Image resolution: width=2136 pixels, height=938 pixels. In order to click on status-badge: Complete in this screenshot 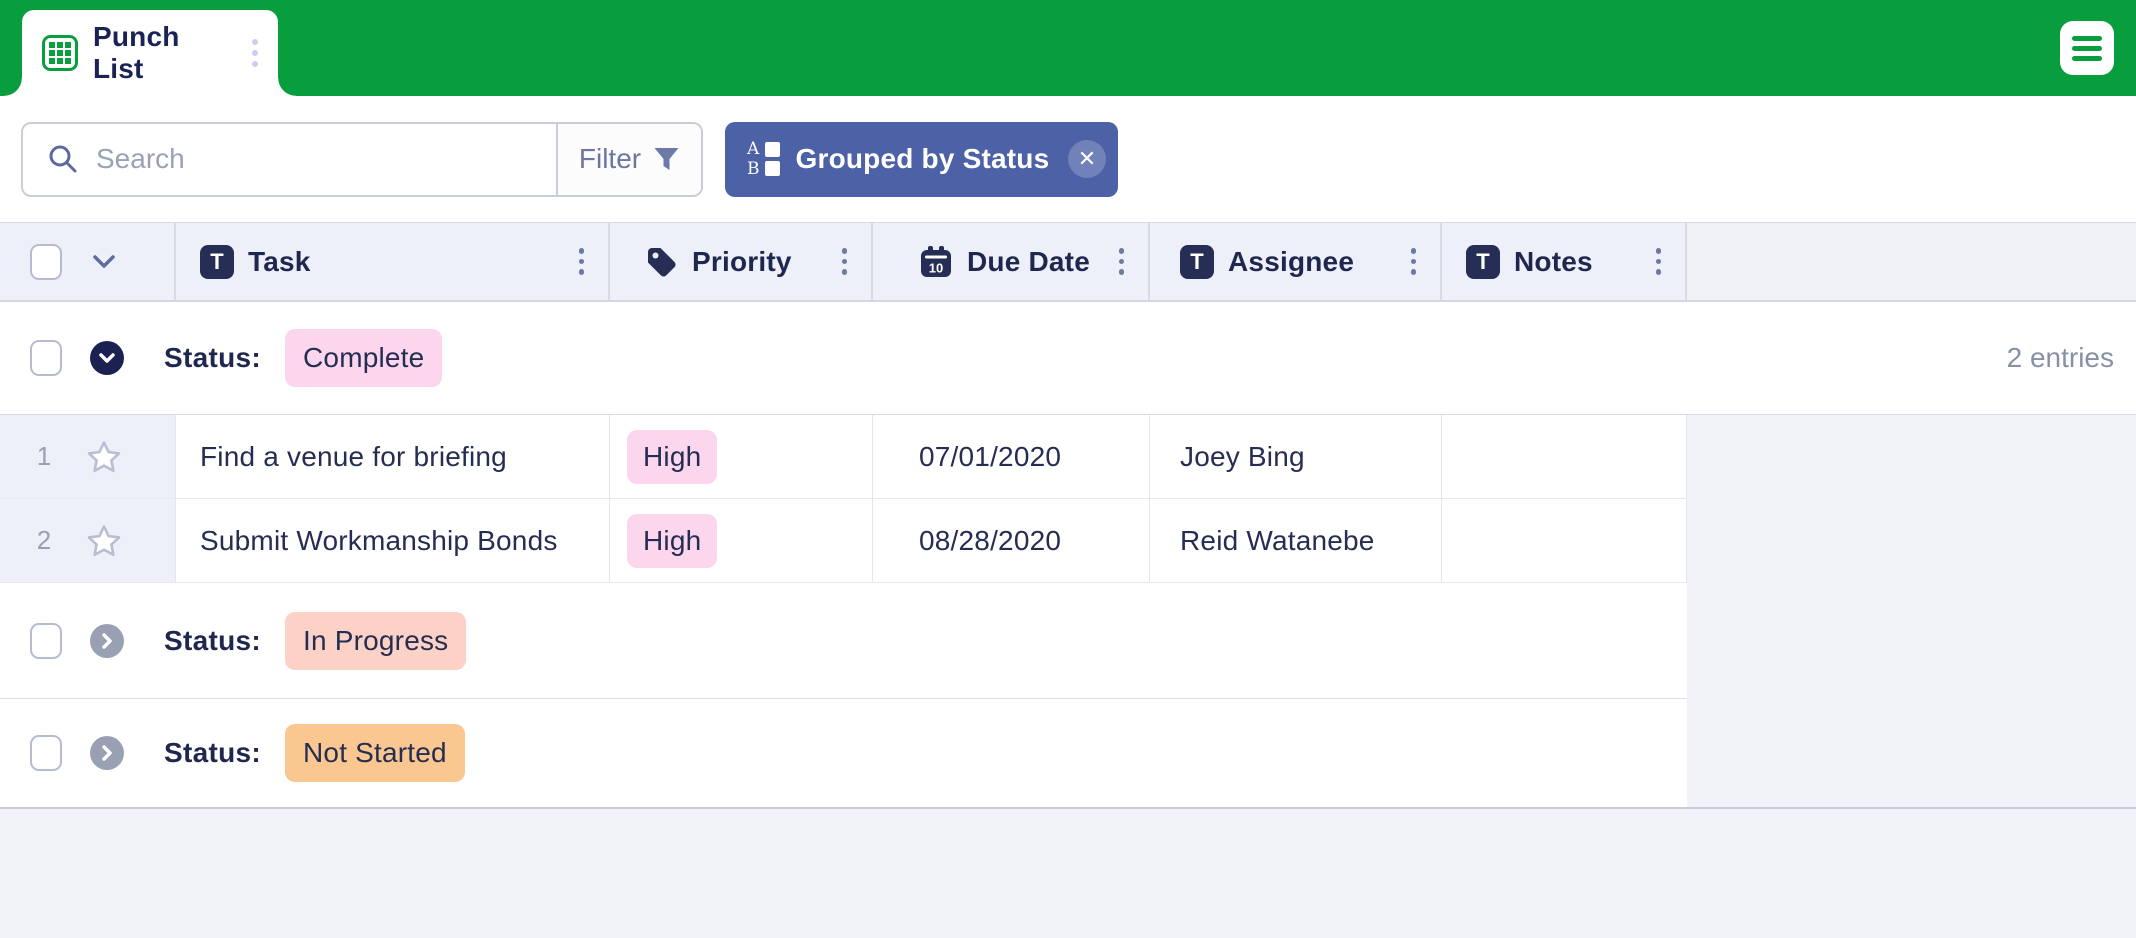, I will do `click(364, 358)`.